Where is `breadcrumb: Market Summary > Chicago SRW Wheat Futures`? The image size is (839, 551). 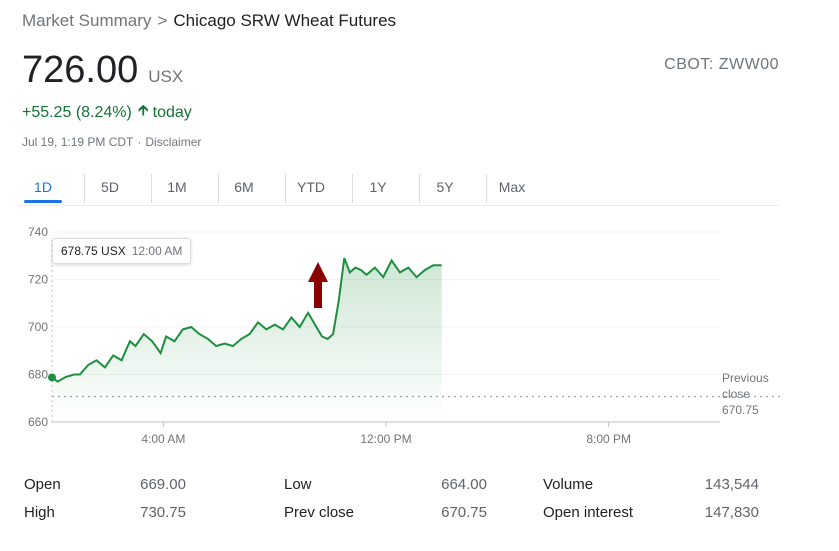
breadcrumb: Market Summary > Chicago SRW Wheat Futures is located at coordinates (209, 21).